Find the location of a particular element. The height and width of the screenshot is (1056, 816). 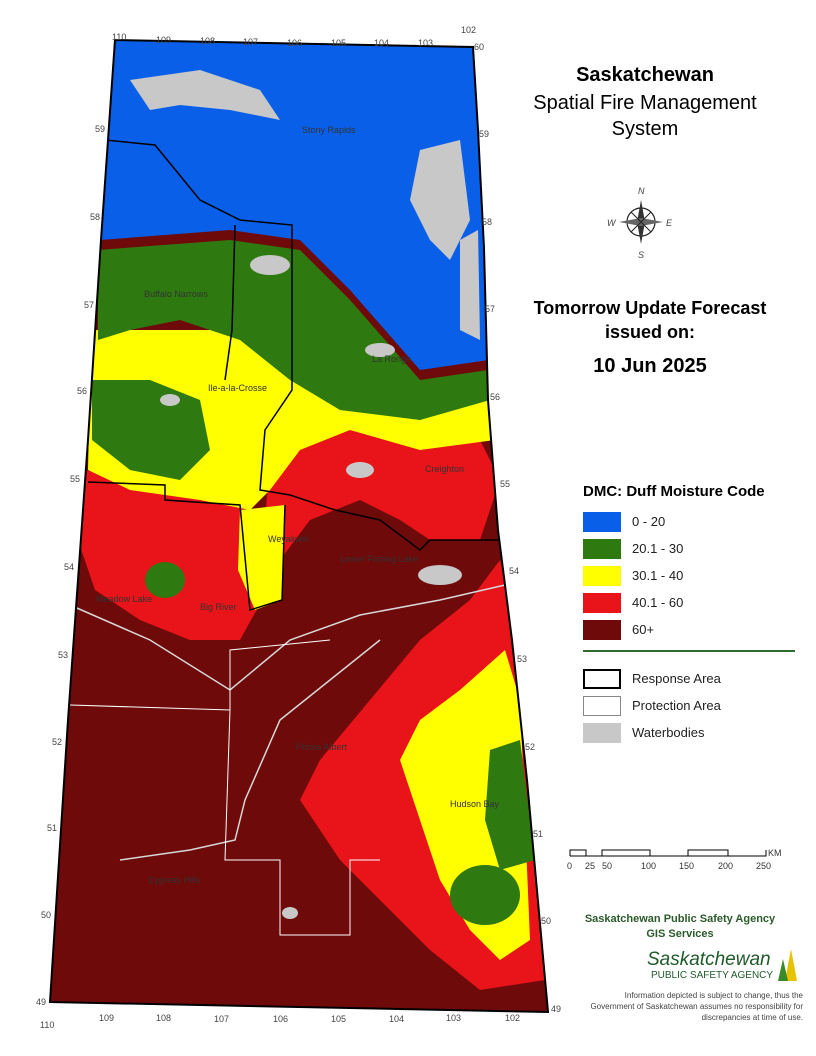

lat-right-label: 50 is located at coordinates (546, 921).